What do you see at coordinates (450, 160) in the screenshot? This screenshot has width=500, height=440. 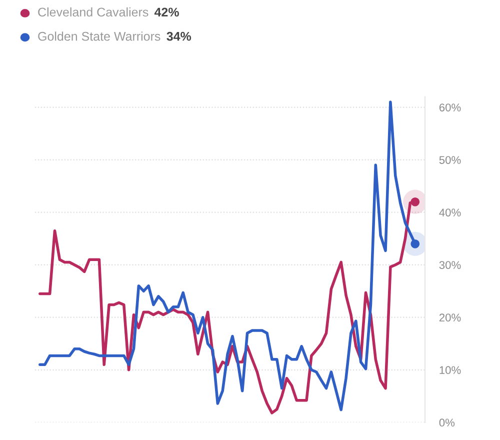 I see `y-tick-label: 50%` at bounding box center [450, 160].